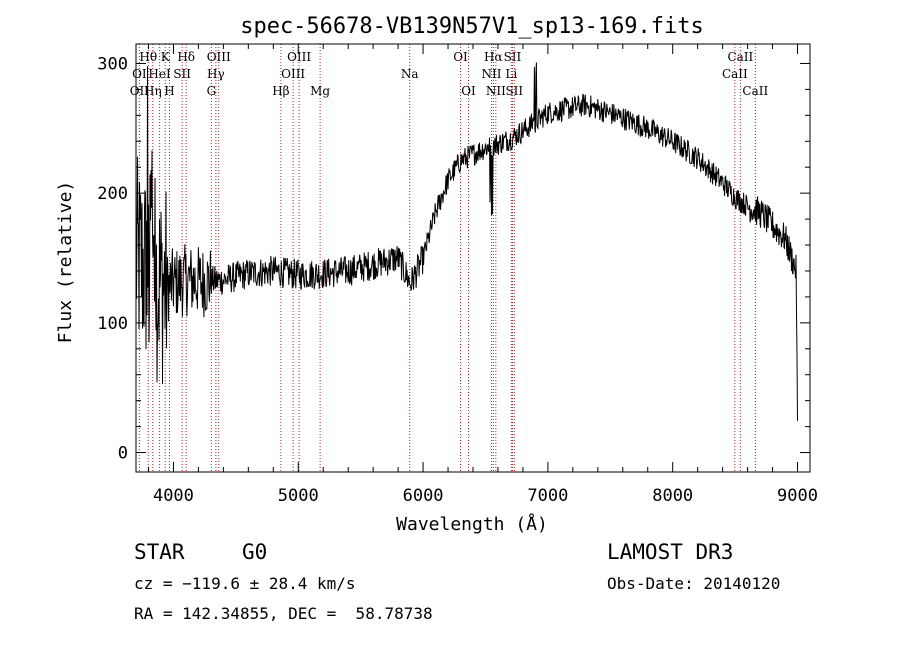 This screenshot has width=900, height=649. Describe the element at coordinates (410, 74) in the screenshot. I see `line-label: Na` at that location.